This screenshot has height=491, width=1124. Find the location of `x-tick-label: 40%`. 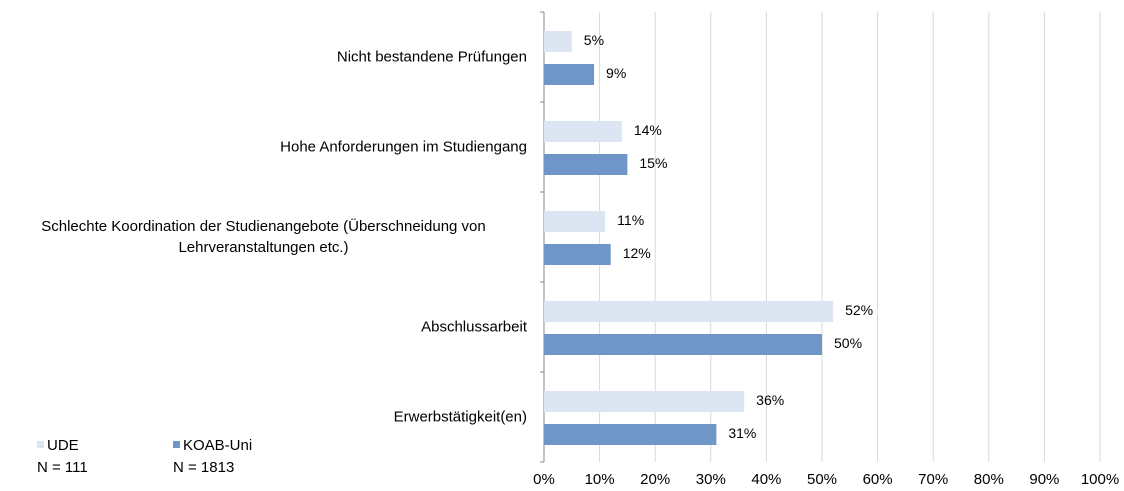

x-tick-label: 40% is located at coordinates (766, 479).